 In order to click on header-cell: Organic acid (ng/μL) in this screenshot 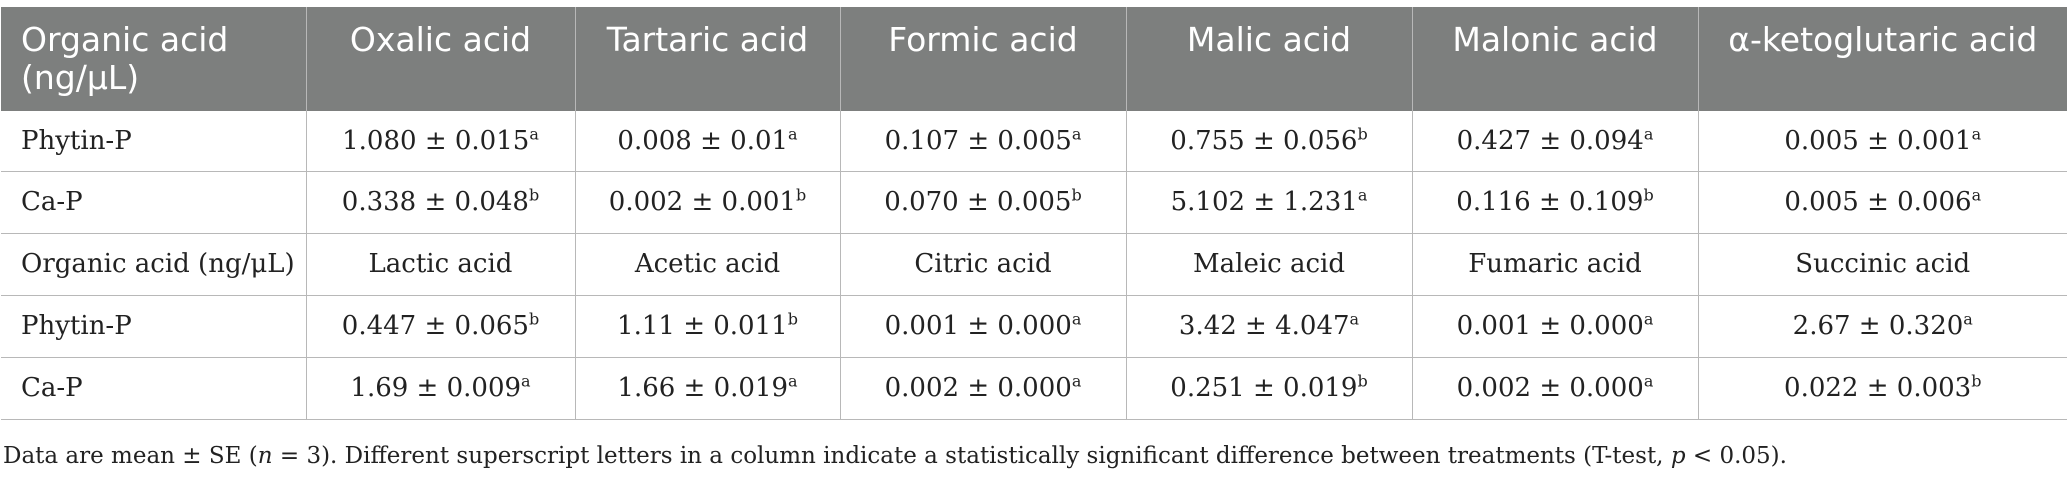, I will do `click(153, 59)`.